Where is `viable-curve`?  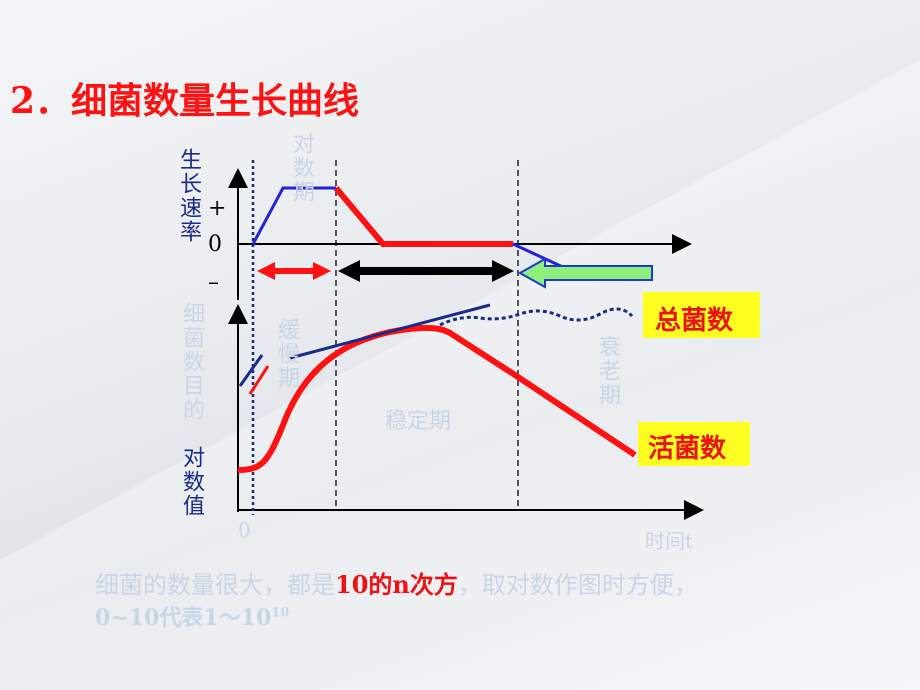 viable-curve is located at coordinates (437, 399).